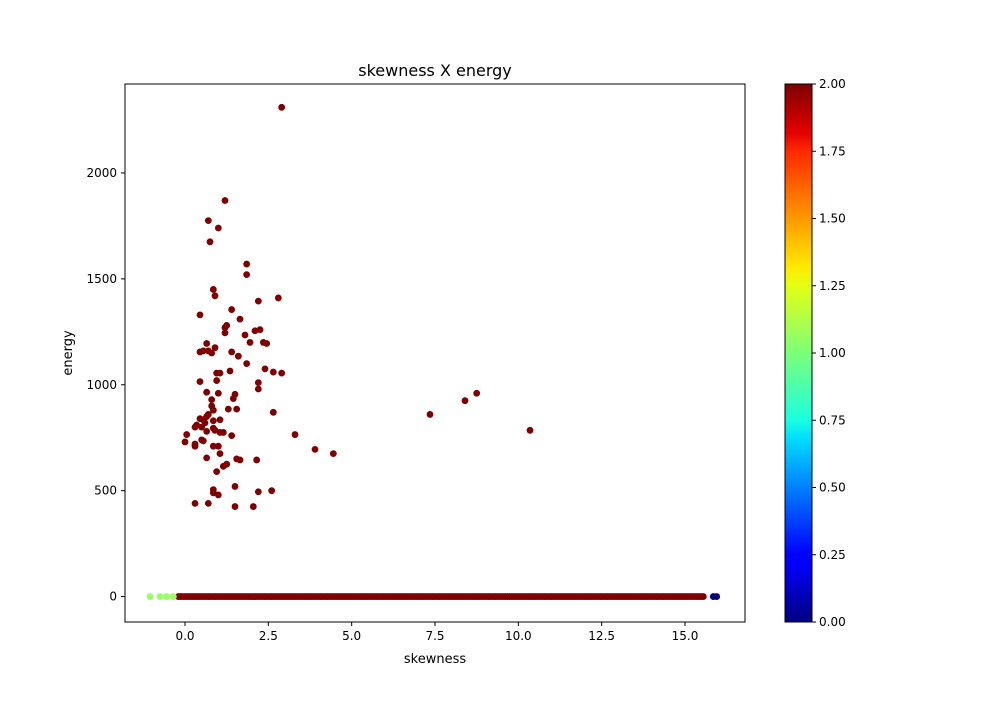 The width and height of the screenshot is (1000, 704). What do you see at coordinates (351, 636) in the screenshot?
I see `x-tick-label: 5.0` at bounding box center [351, 636].